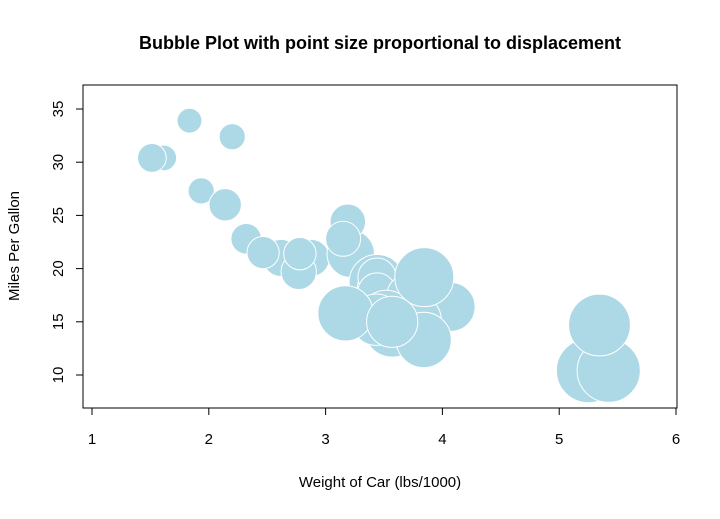 This screenshot has width=720, height=519. Describe the element at coordinates (67, 242) in the screenshot. I see `y-axis: 10 15 20 25 30 35` at that location.